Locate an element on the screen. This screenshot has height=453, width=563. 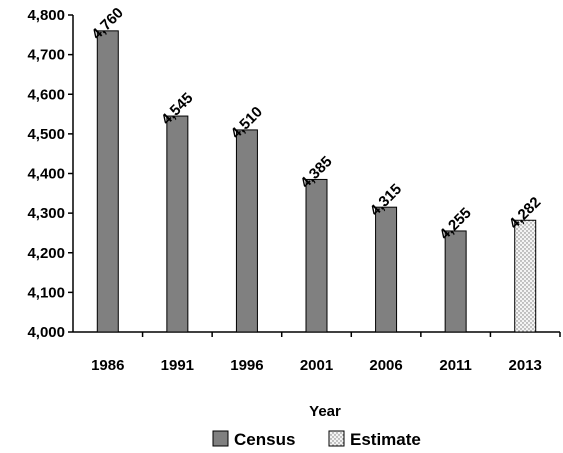
bar-1991 is located at coordinates (177, 224).